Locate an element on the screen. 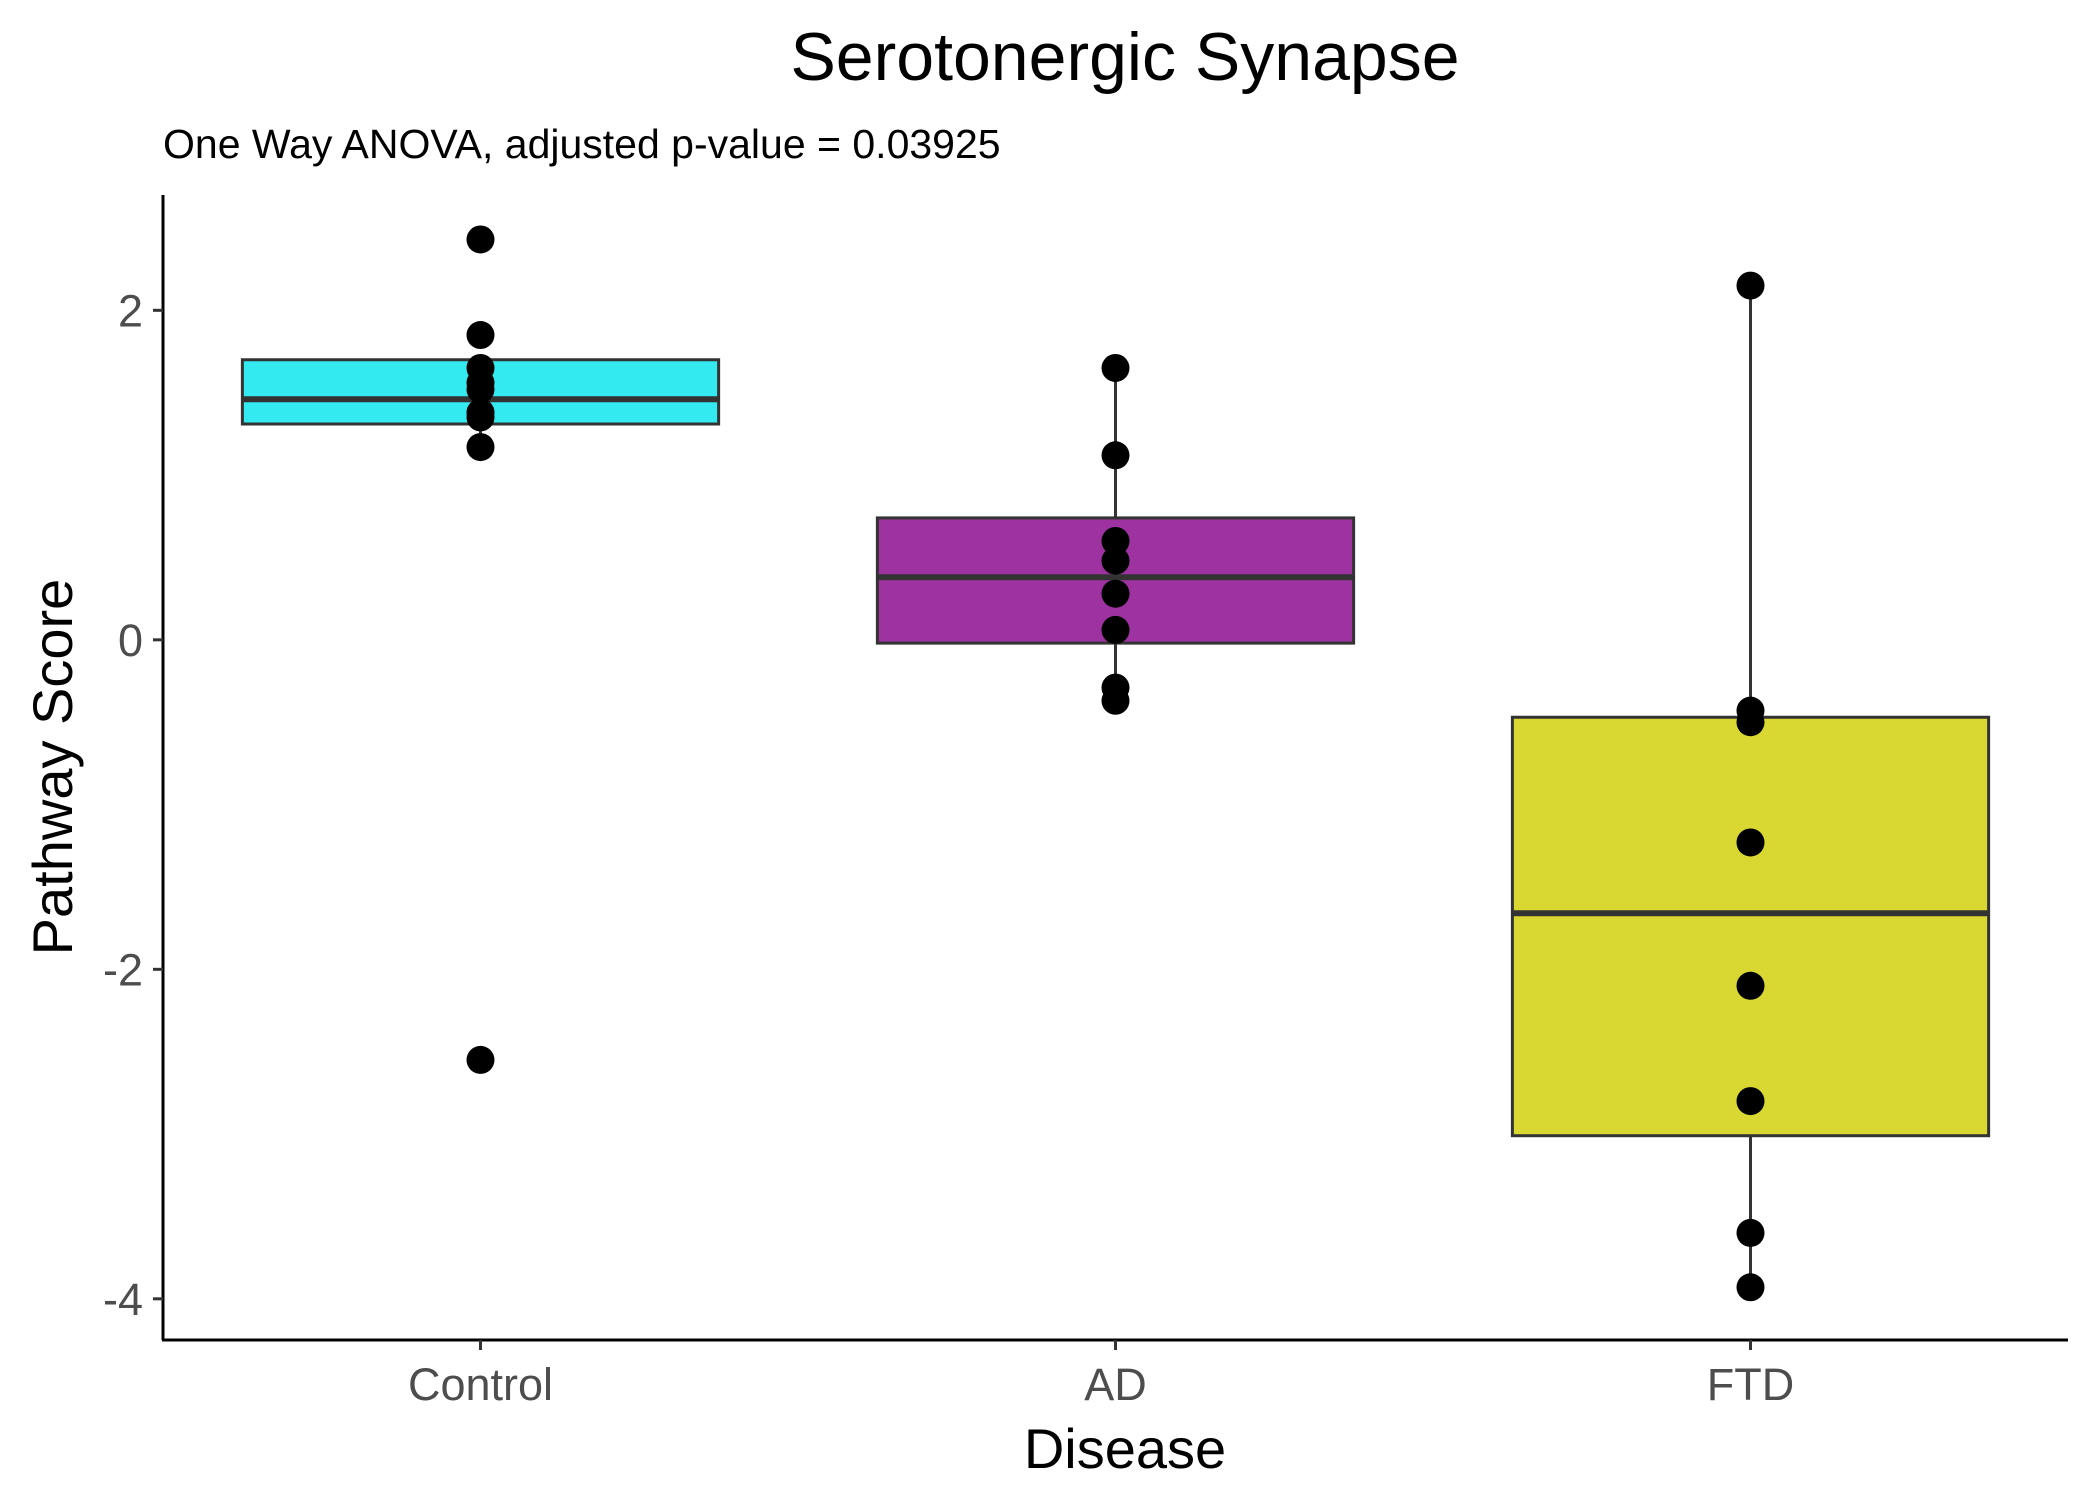 Image resolution: width=2100 pixels, height=1499 pixels. y-tick-label: 2 is located at coordinates (130, 310).